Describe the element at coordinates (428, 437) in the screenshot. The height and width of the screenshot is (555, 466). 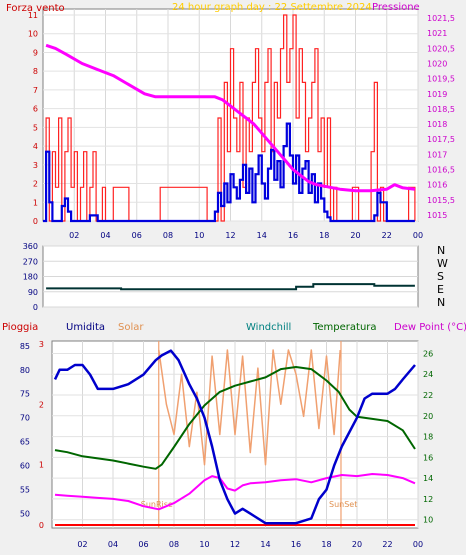
I see `temp-y-tick: 18` at that location.